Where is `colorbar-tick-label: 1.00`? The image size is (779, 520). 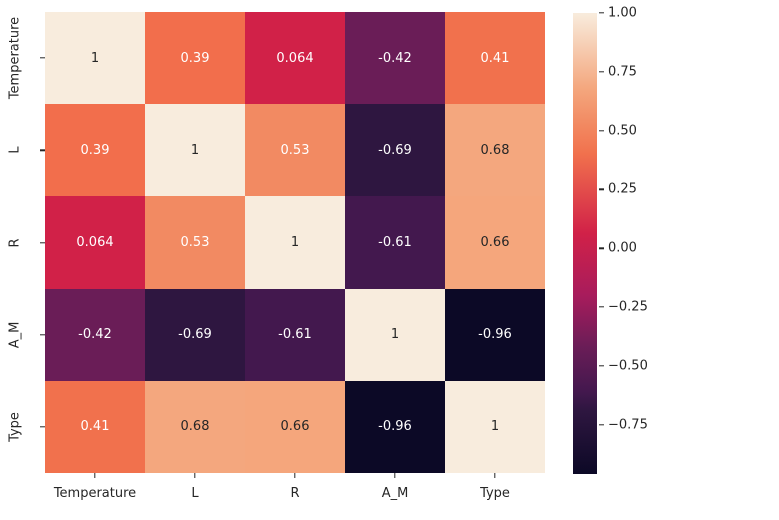 colorbar-tick-label: 1.00 is located at coordinates (622, 13).